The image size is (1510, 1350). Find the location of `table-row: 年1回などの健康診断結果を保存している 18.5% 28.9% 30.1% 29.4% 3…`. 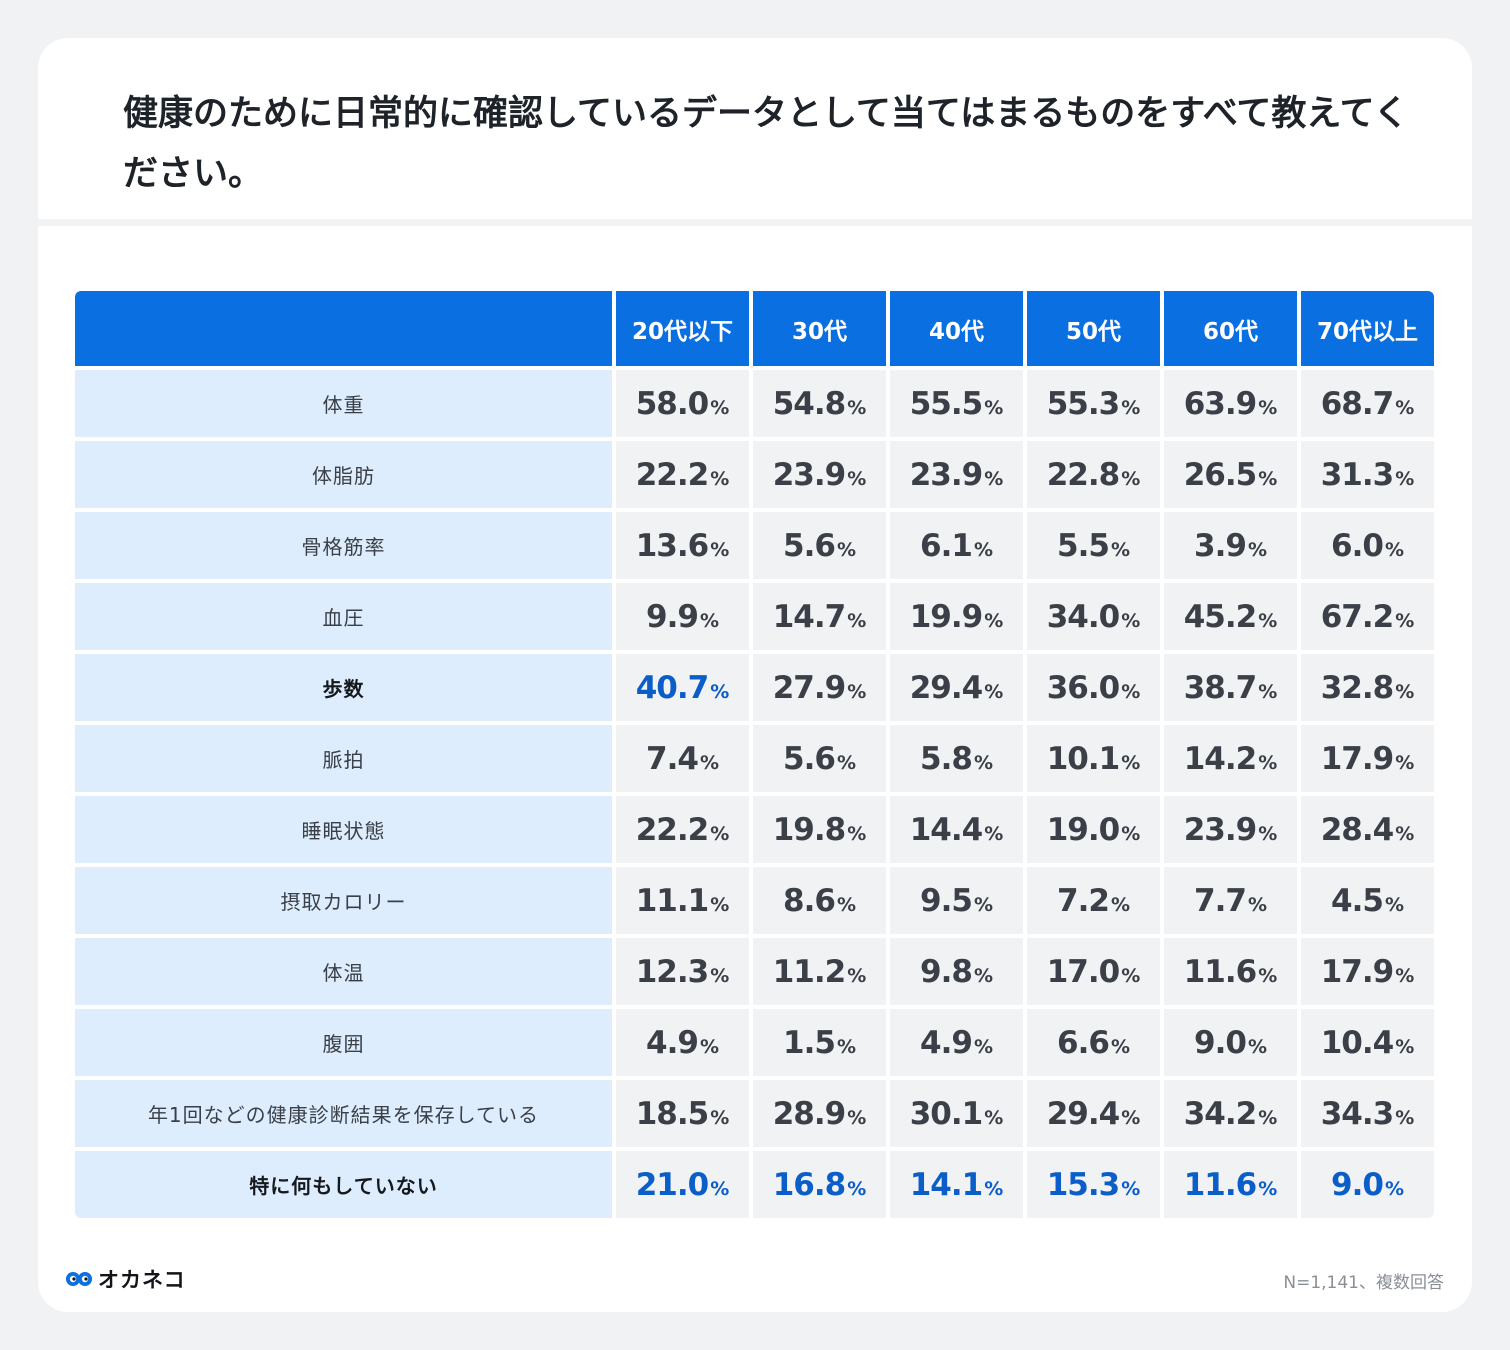

table-row: 年1回などの健康診断結果を保存している 18.5% 28.9% 30.1% 29.4% 3… is located at coordinates (754, 1113).